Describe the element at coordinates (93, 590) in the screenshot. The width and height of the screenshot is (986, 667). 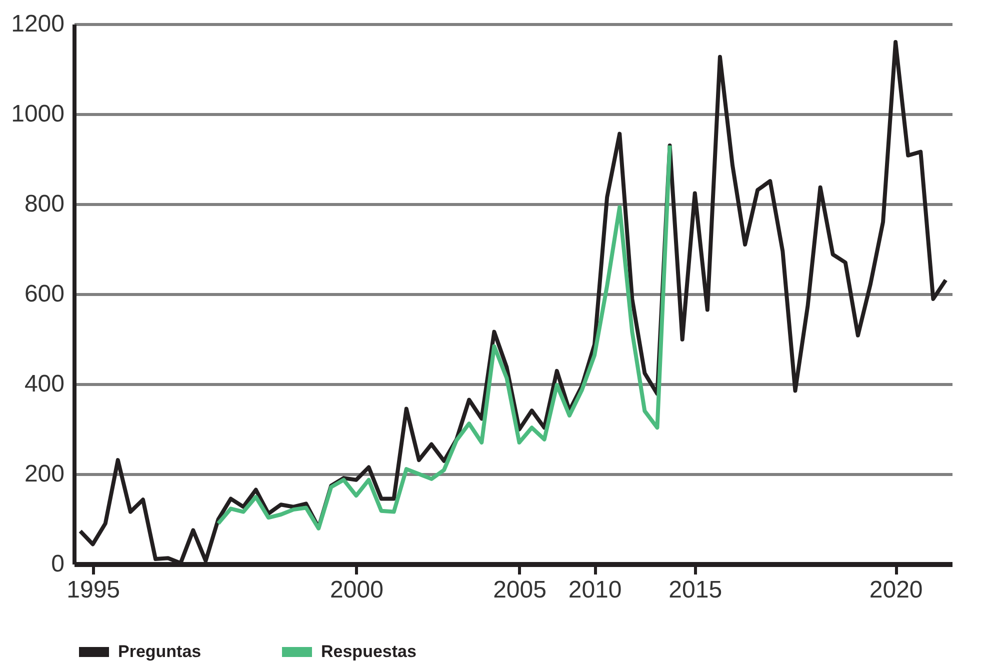
I see `x-tick-label: 1995` at that location.